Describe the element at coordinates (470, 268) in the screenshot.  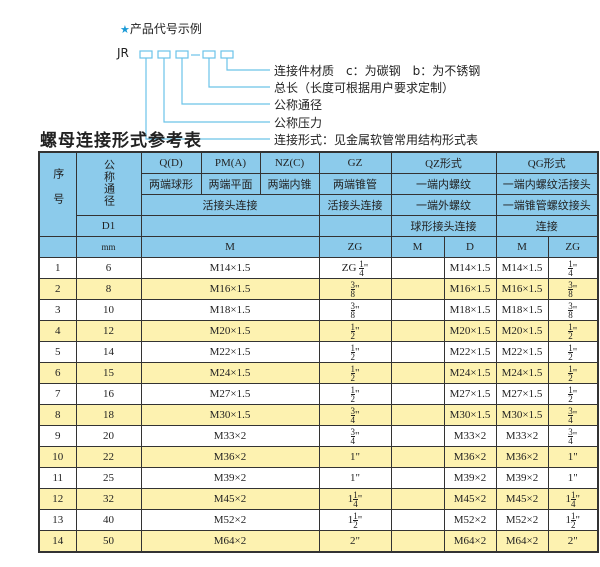
I see `cell-qz-d: M14×1.5` at that location.